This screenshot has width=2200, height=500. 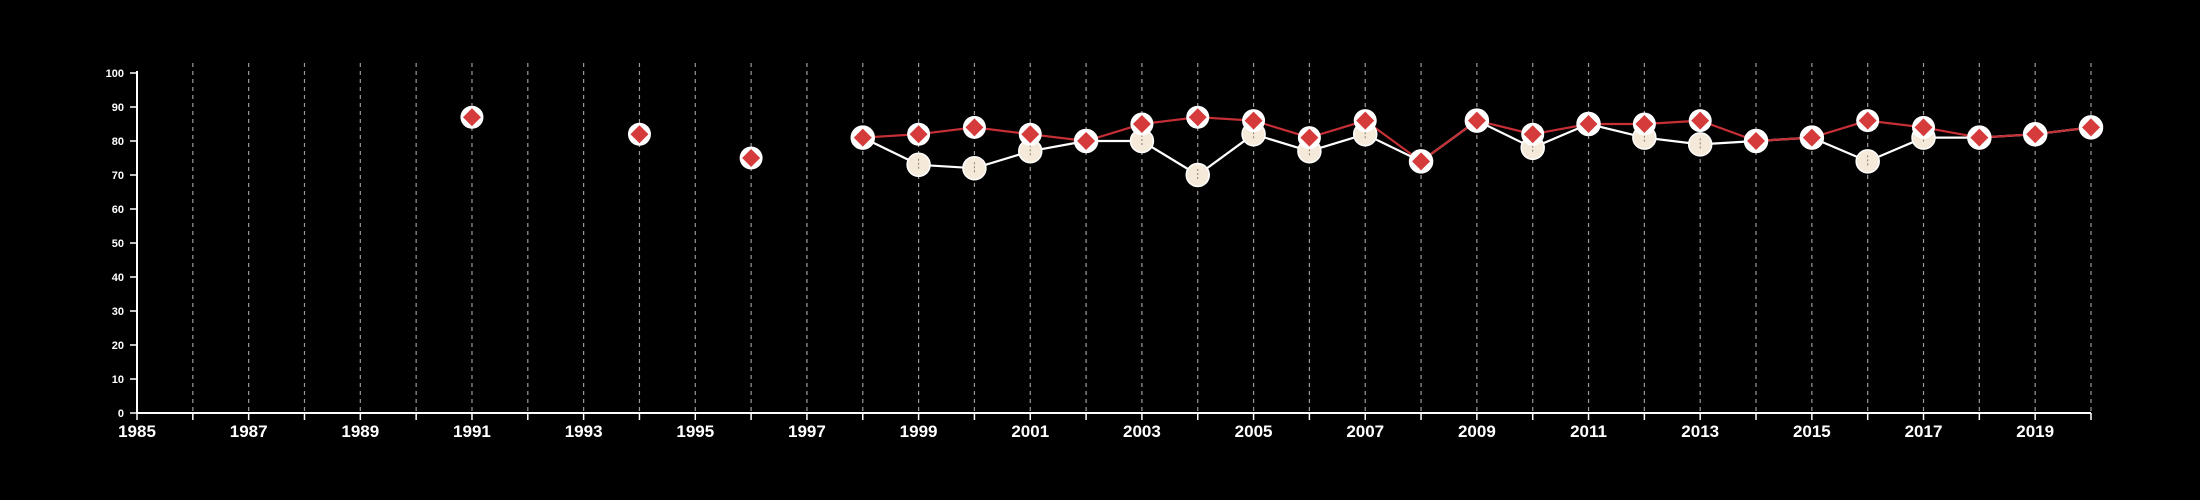 I want to click on y-tick-label: 80, so click(x=118, y=142).